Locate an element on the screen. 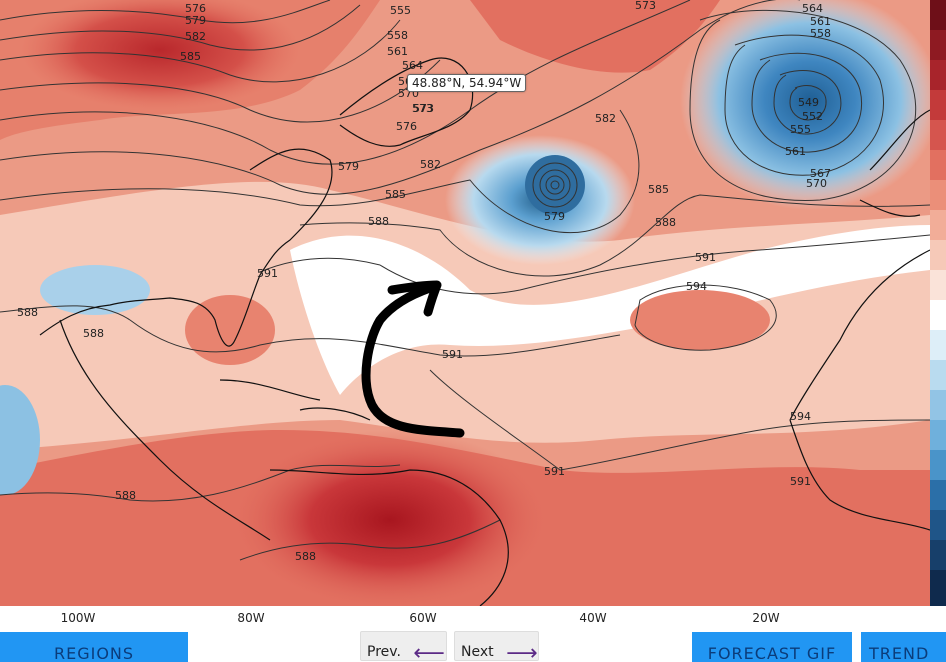 Image resolution: width=946 pixels, height=662 pixels. prev-button: Prev. ⟵ is located at coordinates (403, 646).